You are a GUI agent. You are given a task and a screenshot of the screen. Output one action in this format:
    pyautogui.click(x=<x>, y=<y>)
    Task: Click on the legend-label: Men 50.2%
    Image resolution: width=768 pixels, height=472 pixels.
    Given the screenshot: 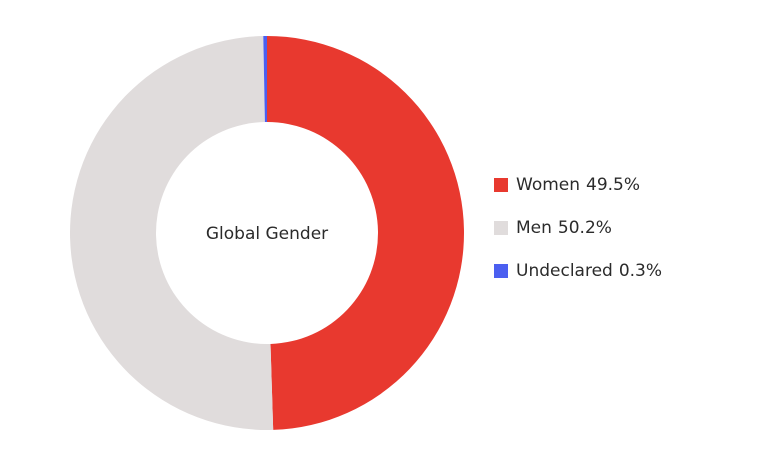 What is the action you would take?
    pyautogui.click(x=564, y=228)
    